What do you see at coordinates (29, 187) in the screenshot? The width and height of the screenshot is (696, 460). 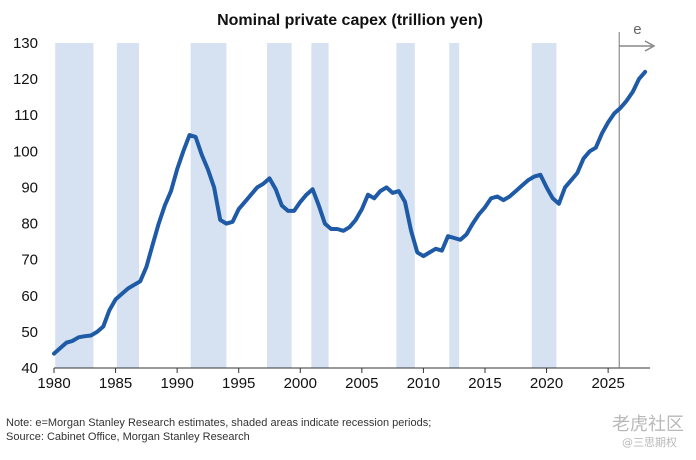 I see `y-tick-label: 90` at bounding box center [29, 187].